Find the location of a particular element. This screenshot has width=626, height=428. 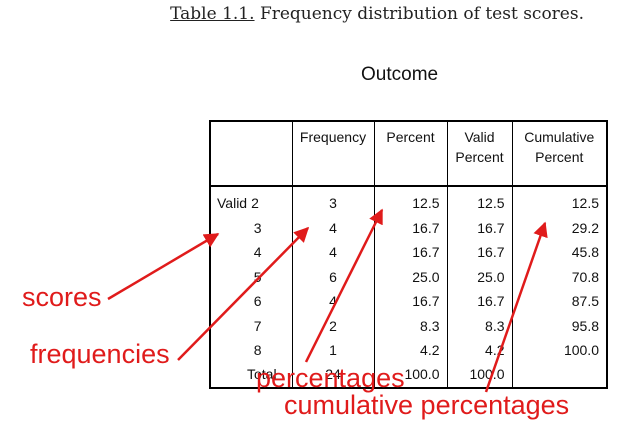

table-row: Valid 2 3 12.5 12.5 12.5 is located at coordinates (408, 201).